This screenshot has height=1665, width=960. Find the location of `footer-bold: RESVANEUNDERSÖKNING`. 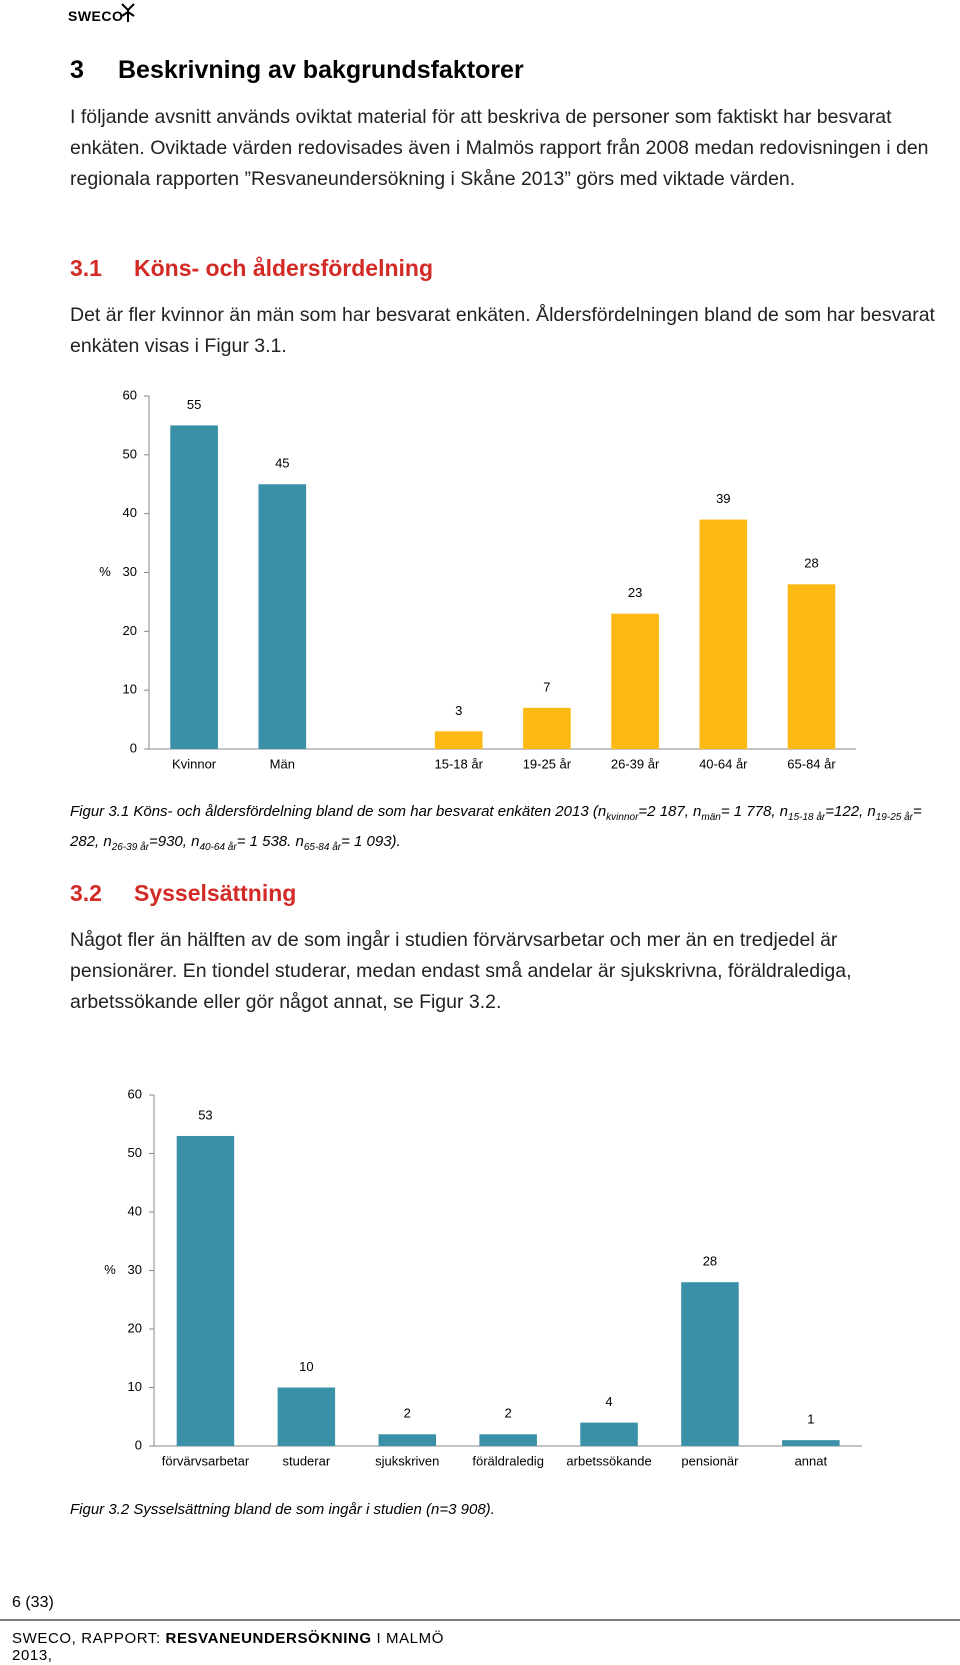

footer-bold: RESVANEUNDERSÖKNING is located at coordinates (268, 1638).